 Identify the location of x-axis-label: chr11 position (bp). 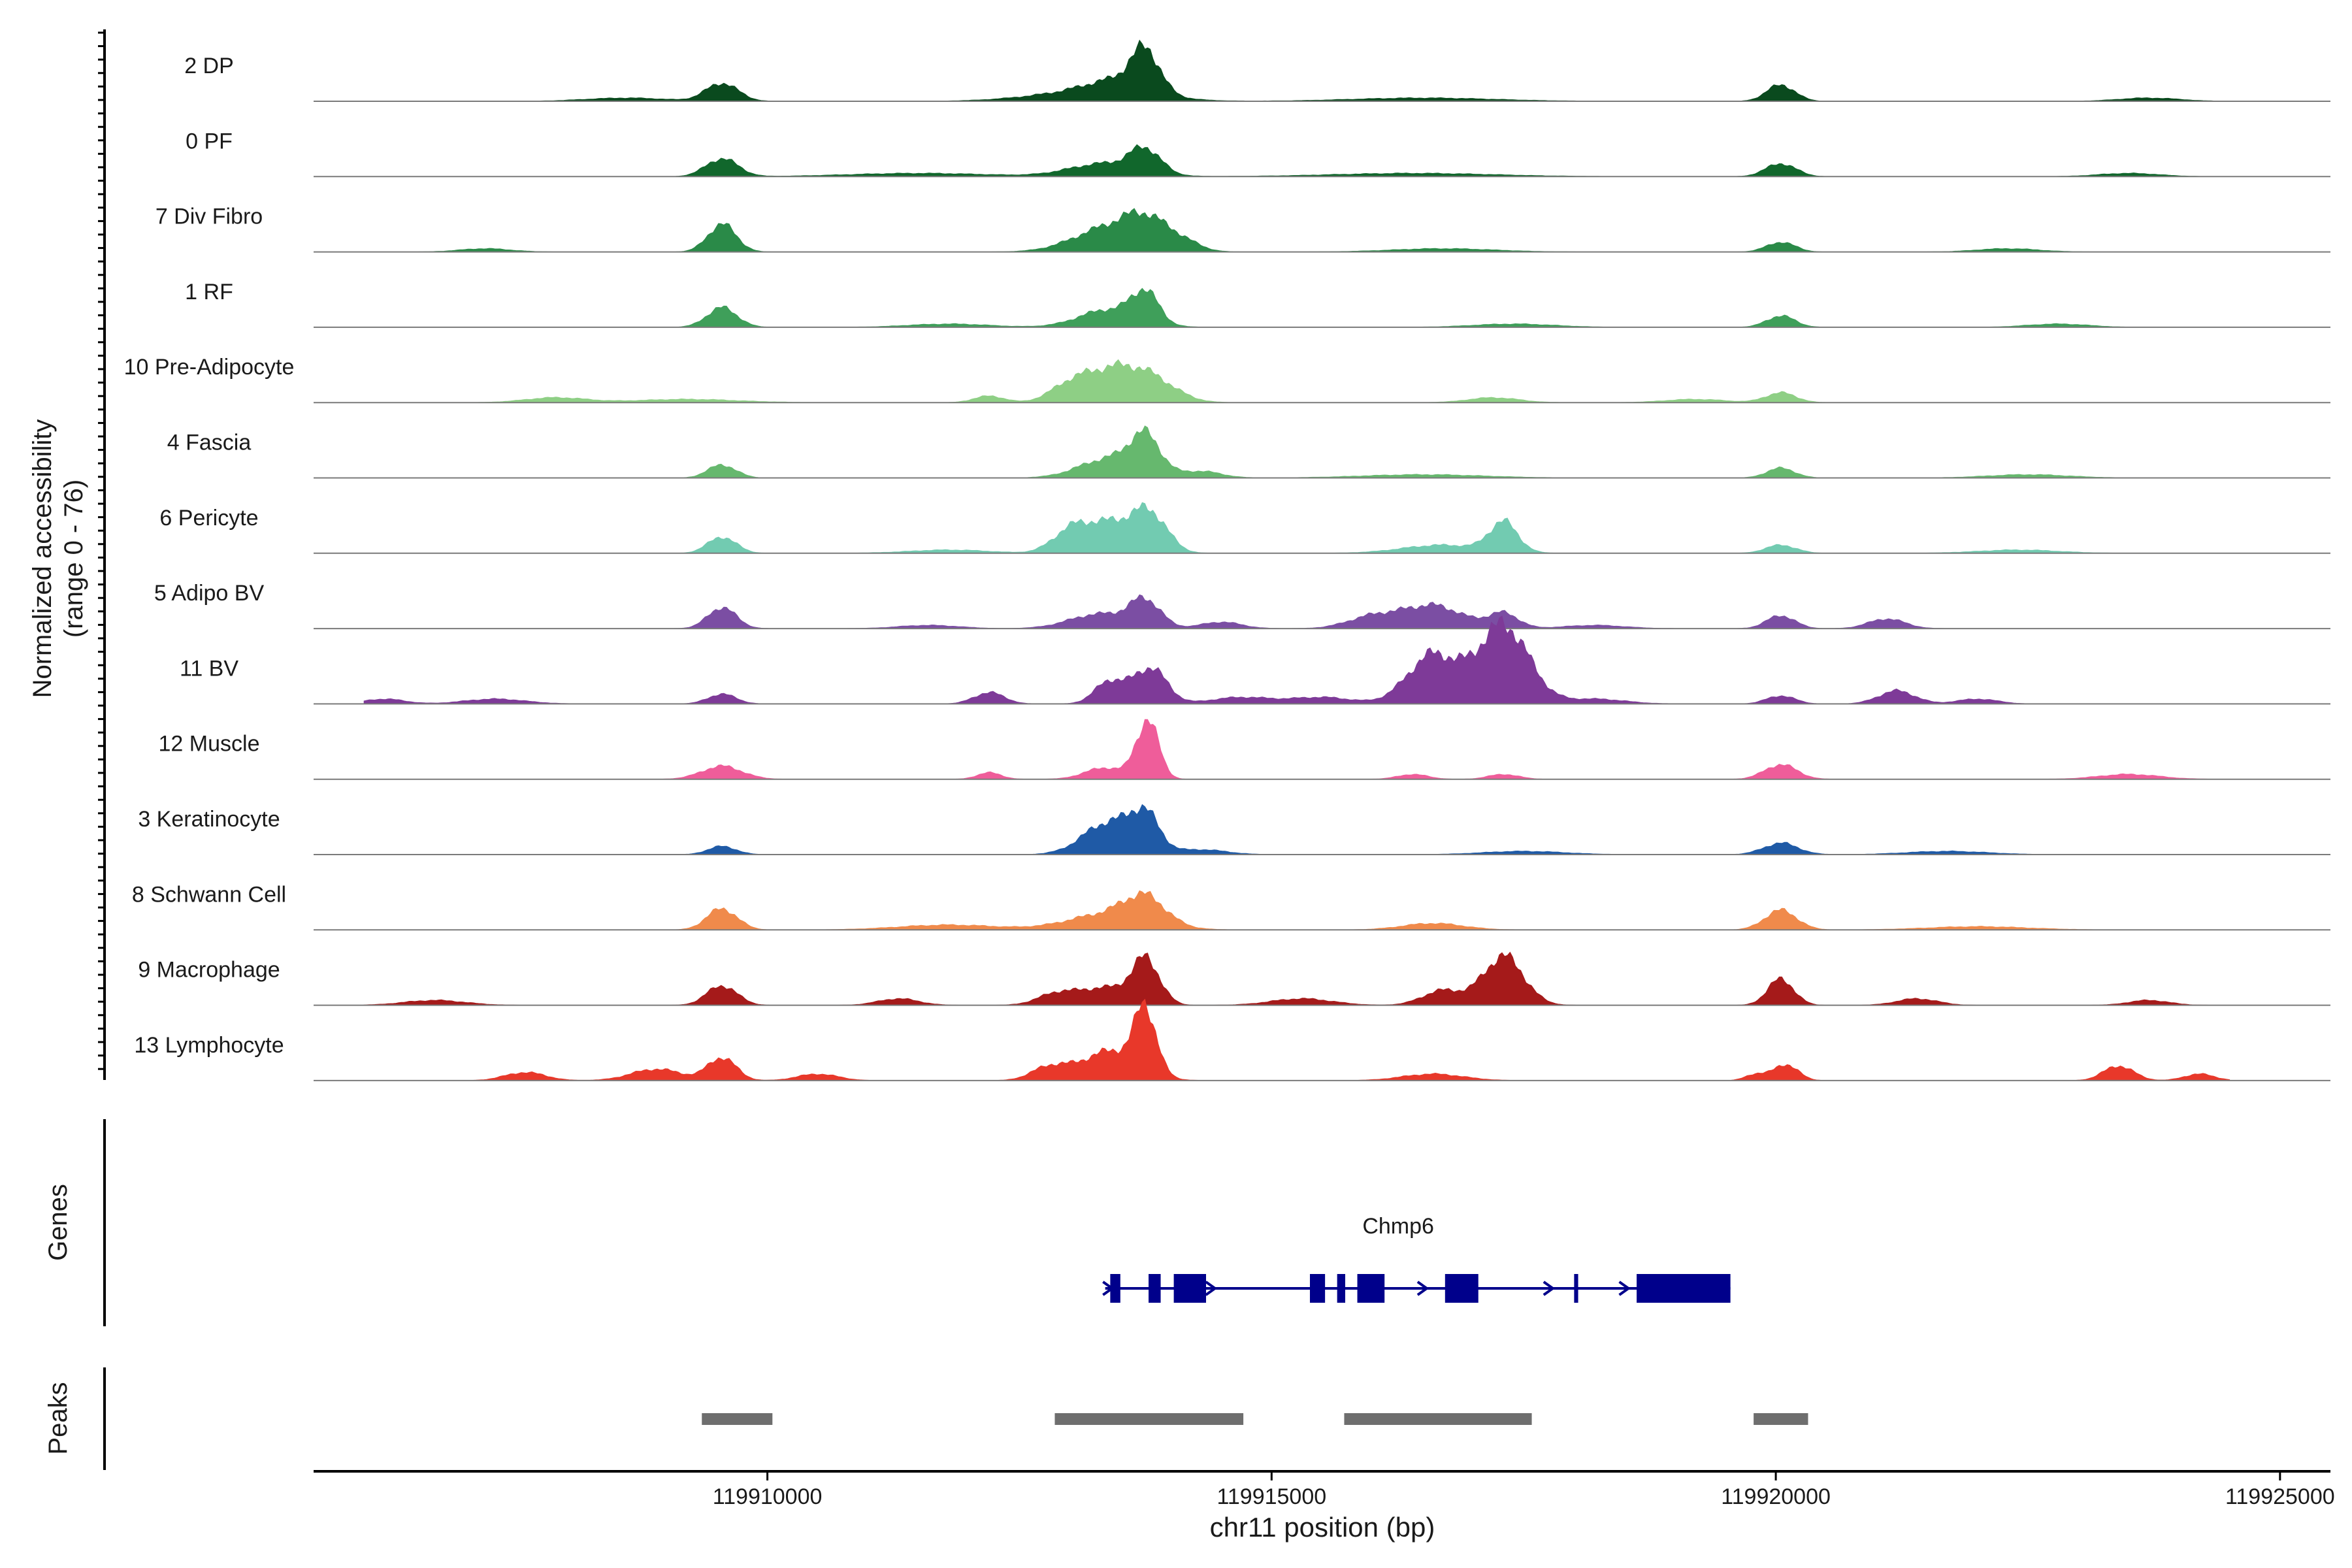
(1322, 1527).